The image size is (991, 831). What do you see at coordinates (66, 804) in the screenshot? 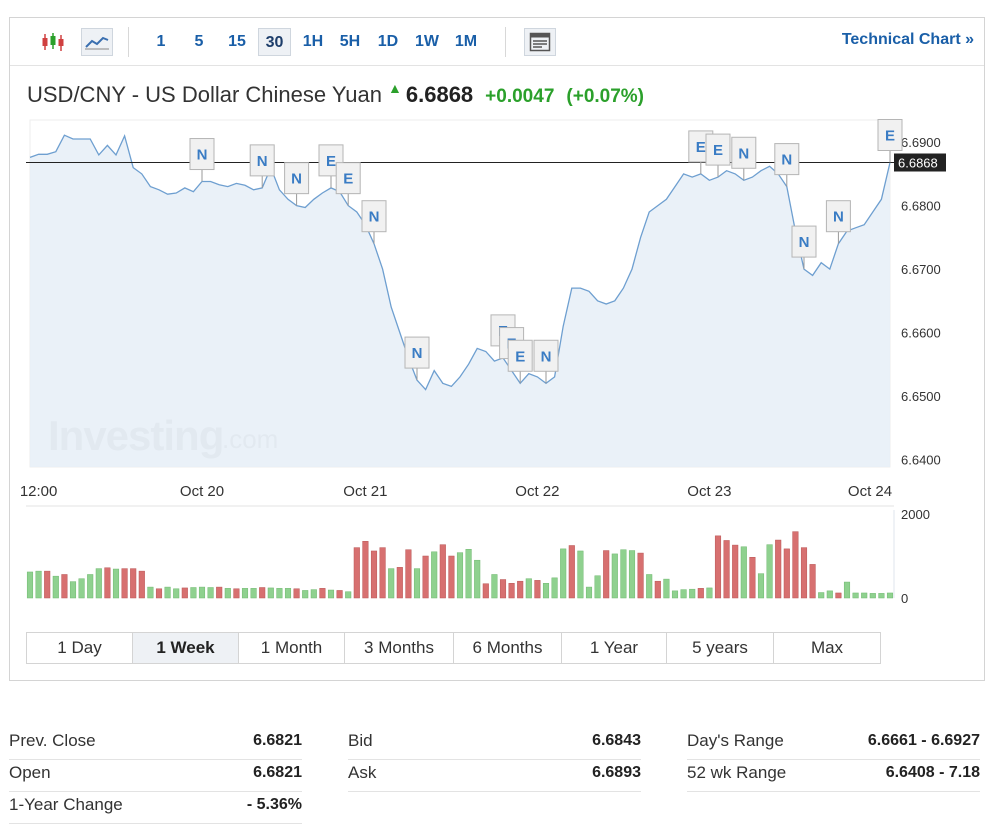
I see `stat-label: 1-Year Change` at bounding box center [66, 804].